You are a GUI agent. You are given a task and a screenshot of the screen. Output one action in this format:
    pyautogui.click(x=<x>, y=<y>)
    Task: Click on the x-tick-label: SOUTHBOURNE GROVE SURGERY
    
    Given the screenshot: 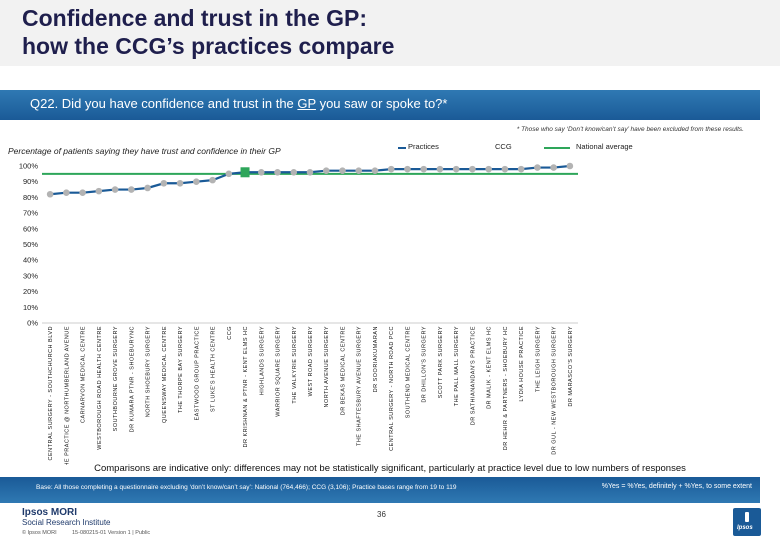 What is the action you would take?
    pyautogui.click(x=116, y=378)
    